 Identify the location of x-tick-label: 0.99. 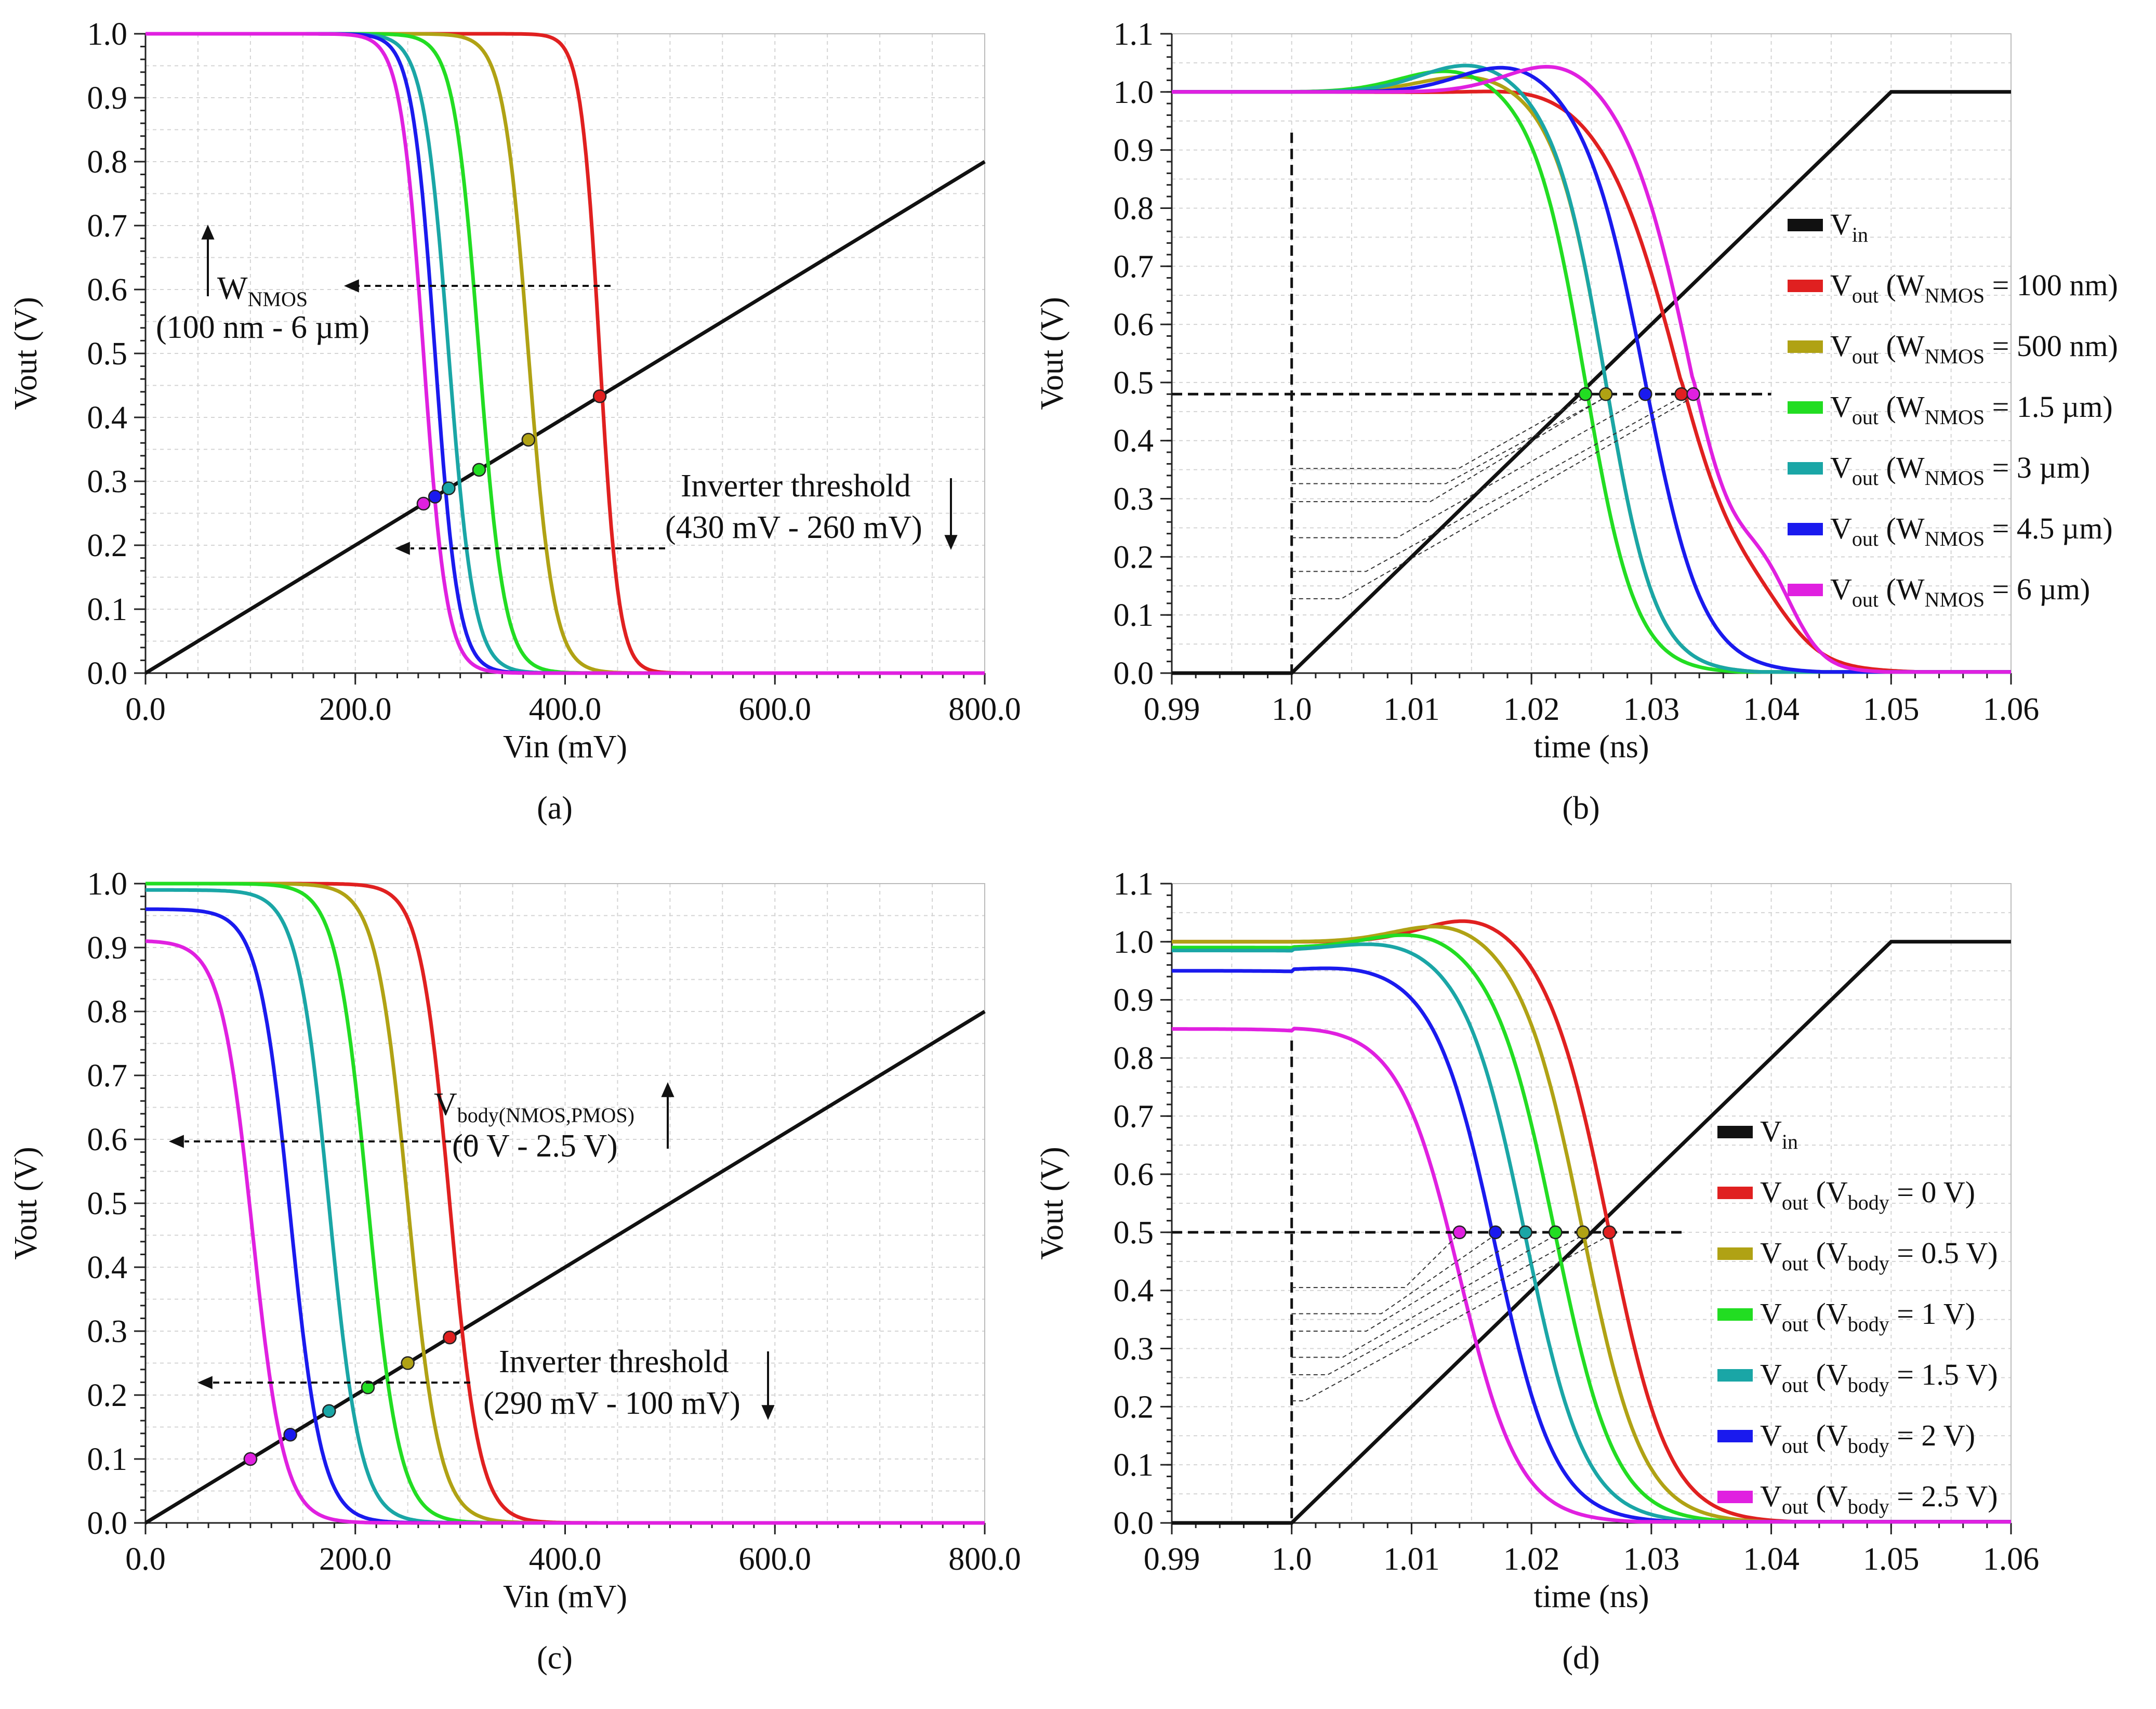
(1172, 1559).